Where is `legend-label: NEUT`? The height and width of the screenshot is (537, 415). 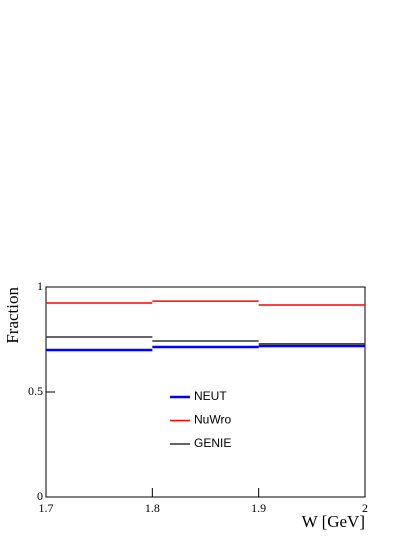
legend-label: NEUT is located at coordinates (210, 396).